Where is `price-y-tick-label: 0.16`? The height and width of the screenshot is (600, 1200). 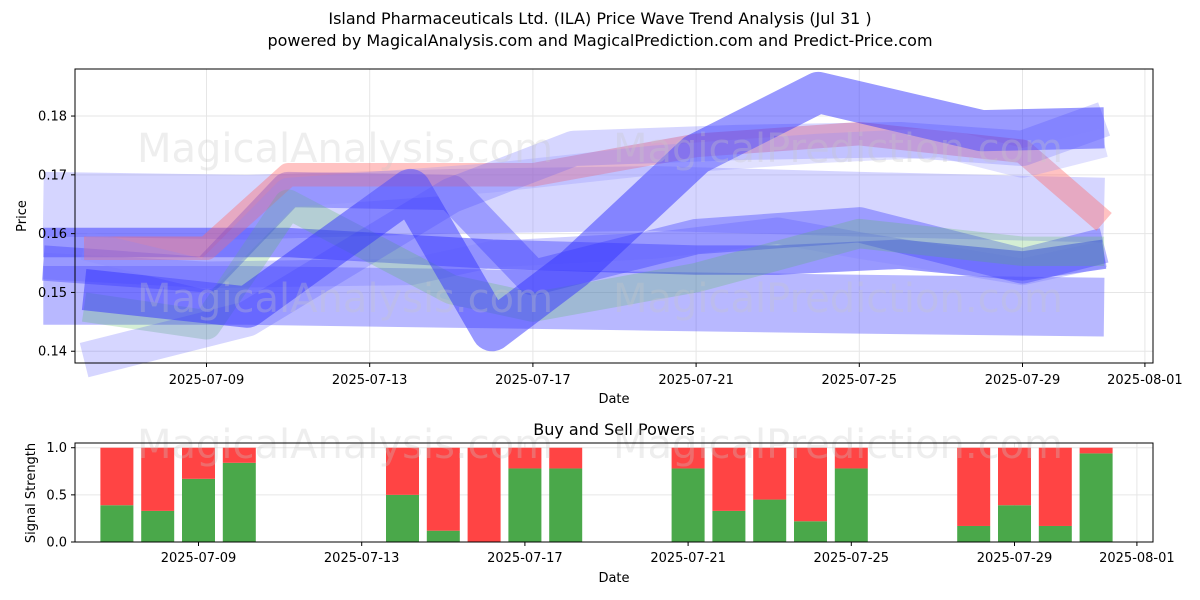 price-y-tick-label: 0.16 is located at coordinates (52, 234).